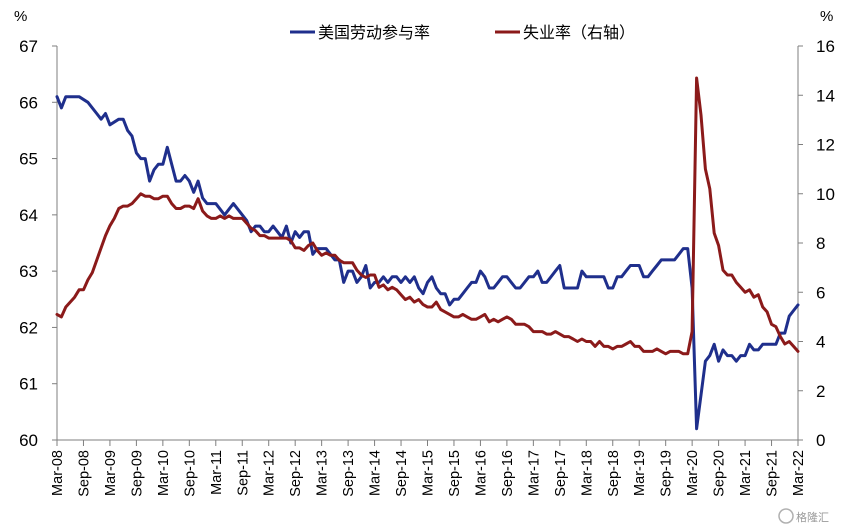 This screenshot has width=849, height=531. I want to click on left-tick-label: 61, so click(28, 384).